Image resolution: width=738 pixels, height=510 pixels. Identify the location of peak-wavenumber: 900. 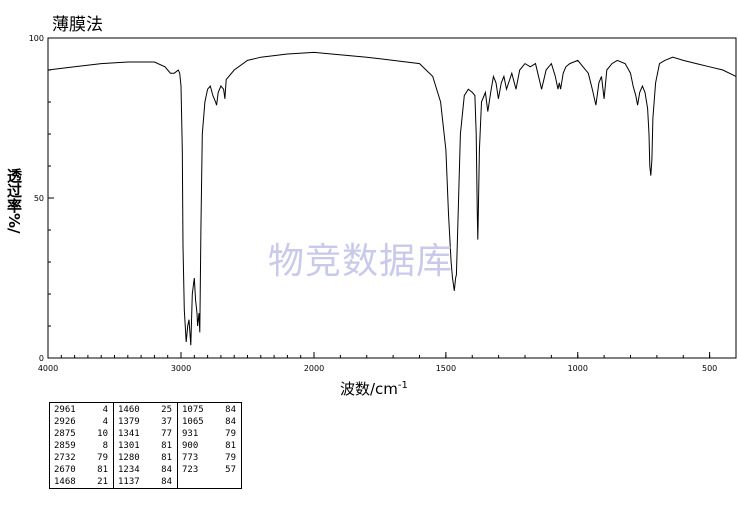
(190, 446).